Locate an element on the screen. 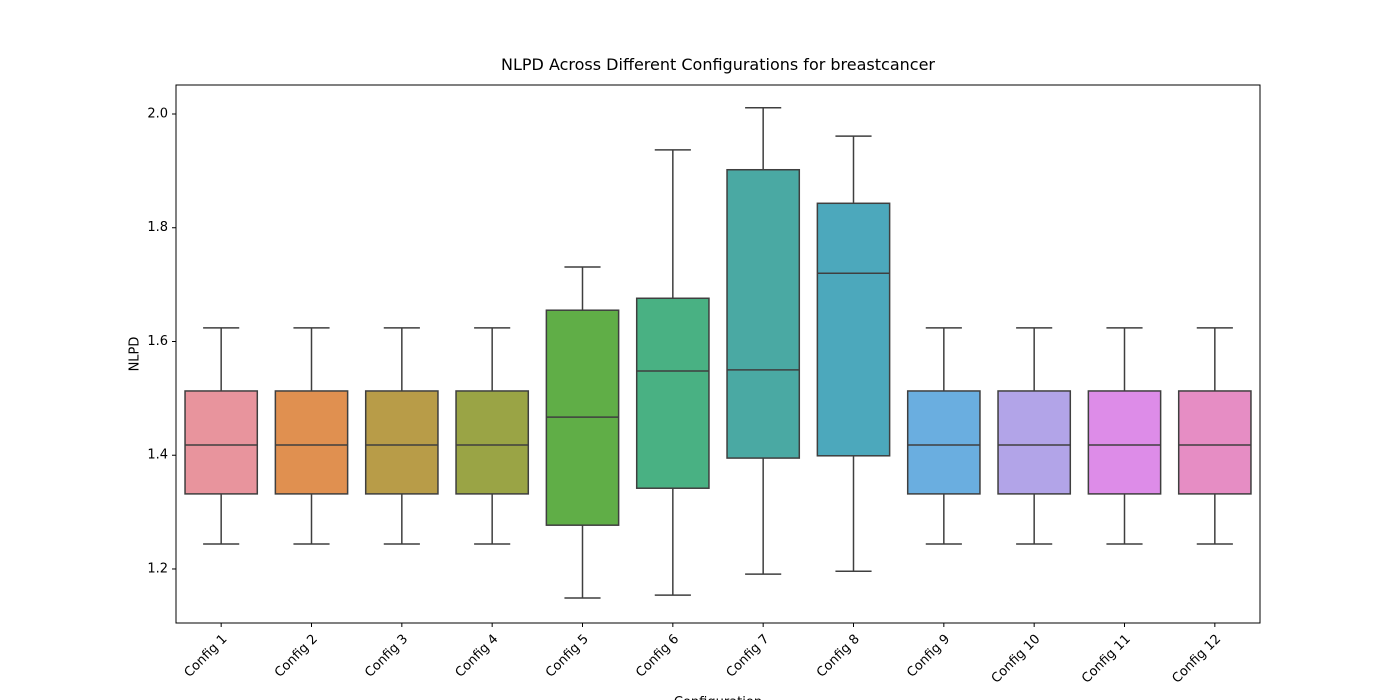 Image resolution: width=1400 pixels, height=700 pixels. x-tick-label: Config 1 is located at coordinates (206, 656).